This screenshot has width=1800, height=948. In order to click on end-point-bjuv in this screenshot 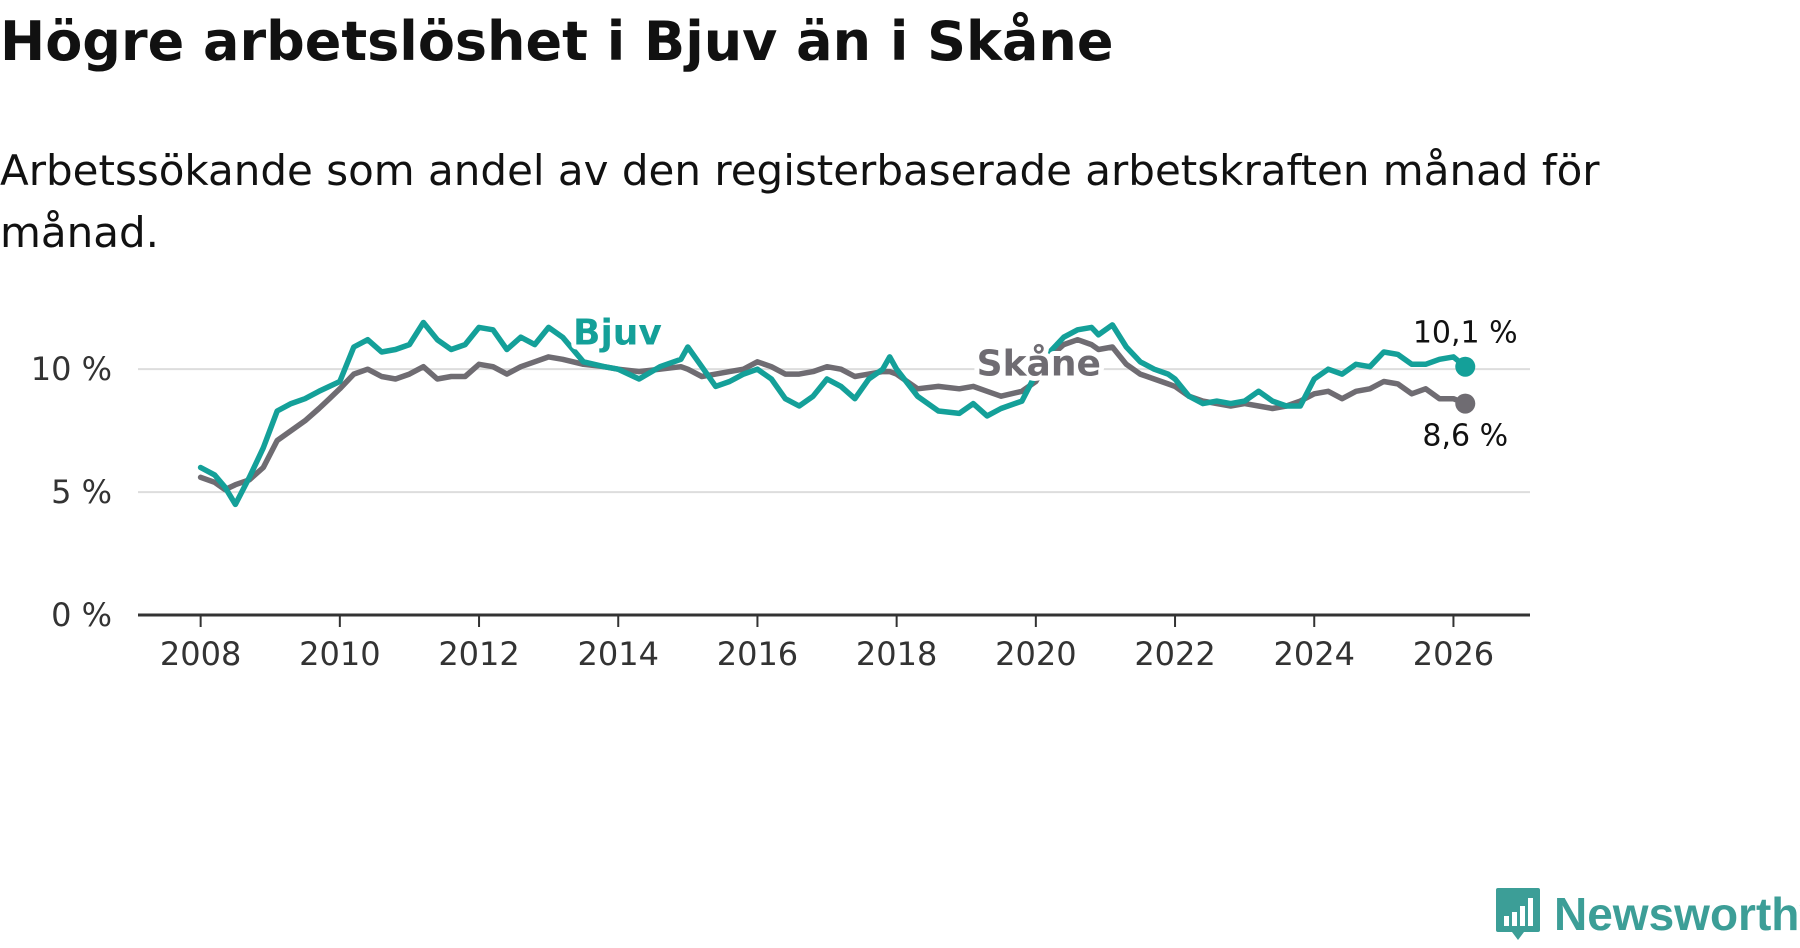, I will do `click(1465, 366)`.